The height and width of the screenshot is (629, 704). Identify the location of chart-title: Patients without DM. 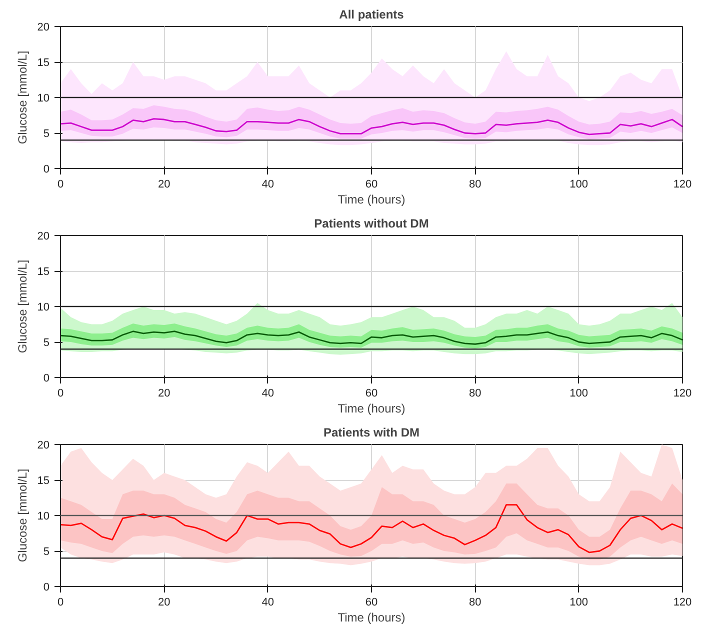
(371, 223).